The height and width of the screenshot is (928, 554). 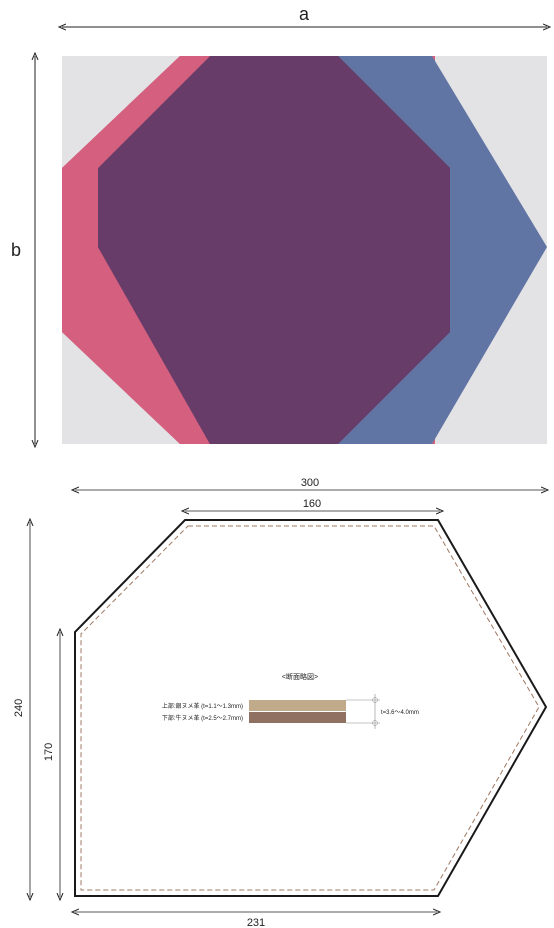 I want to click on dimension-label-231: 231, so click(x=256, y=922).